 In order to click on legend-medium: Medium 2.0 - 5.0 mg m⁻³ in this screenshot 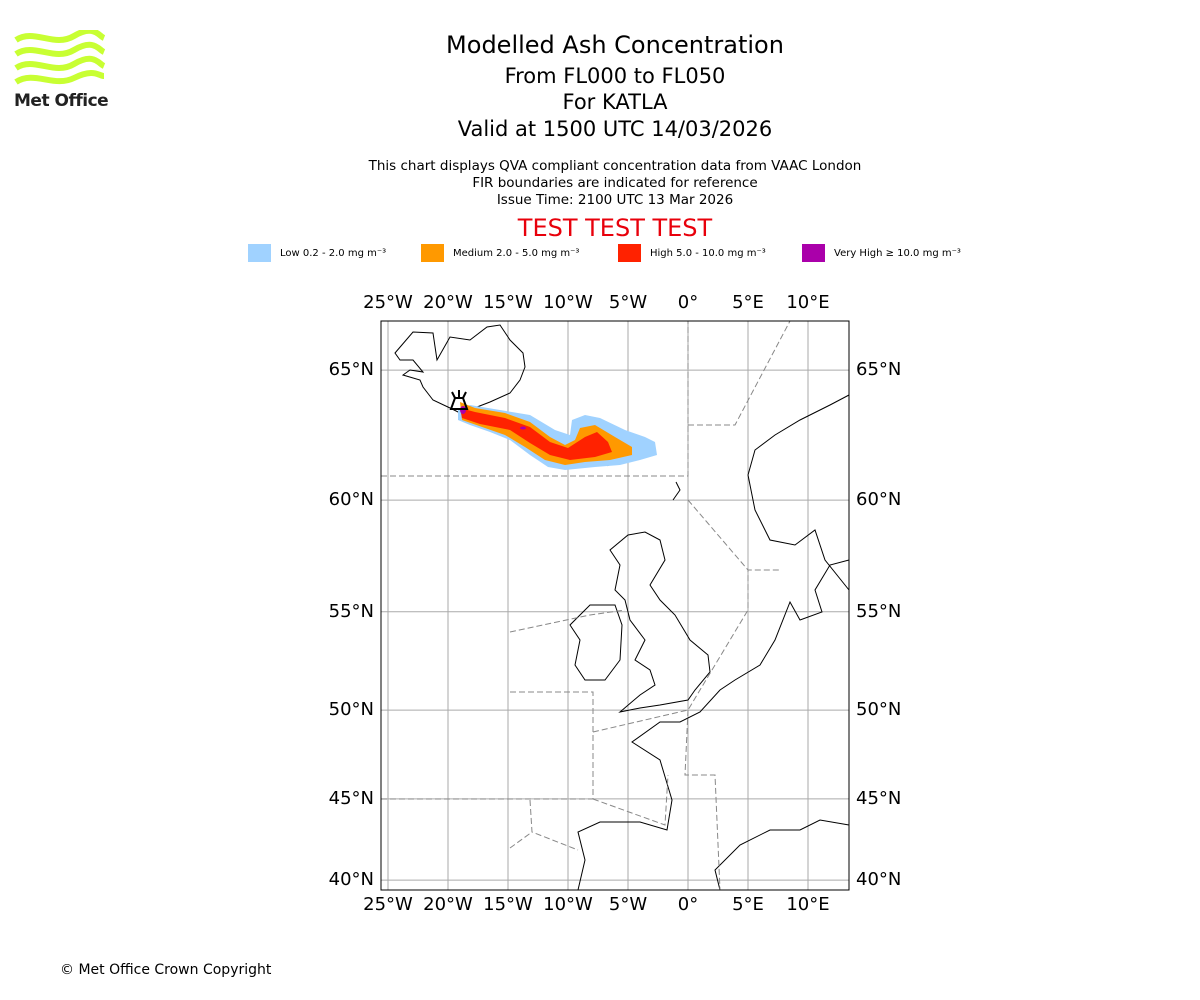, I will do `click(519, 253)`.